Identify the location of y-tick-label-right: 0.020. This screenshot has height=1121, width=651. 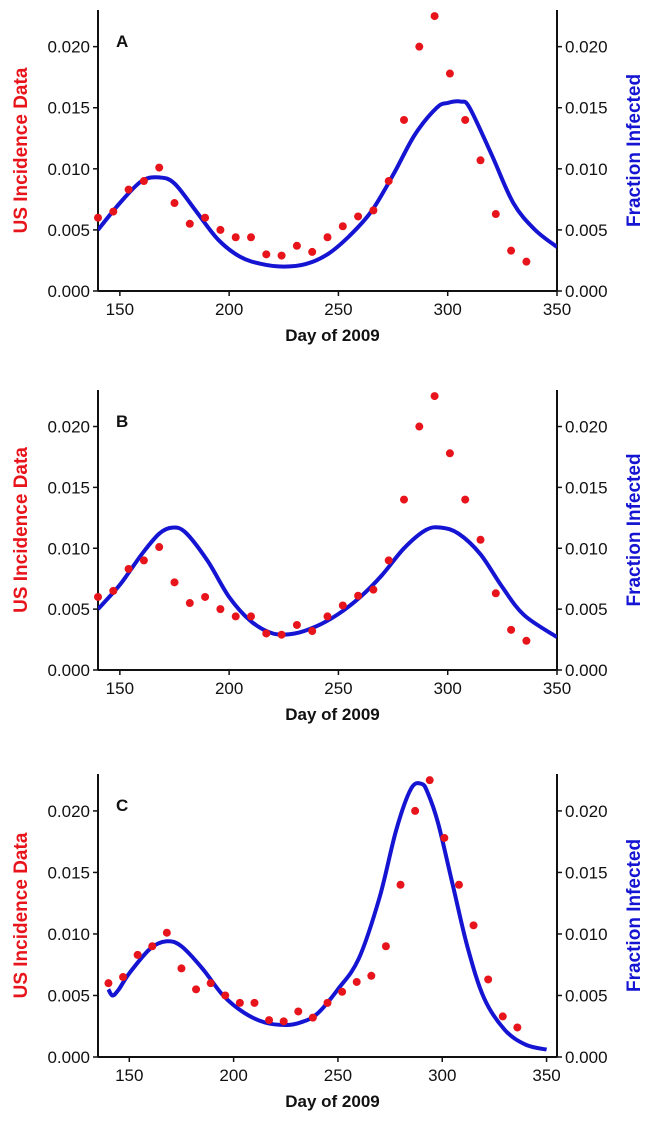
(586, 47).